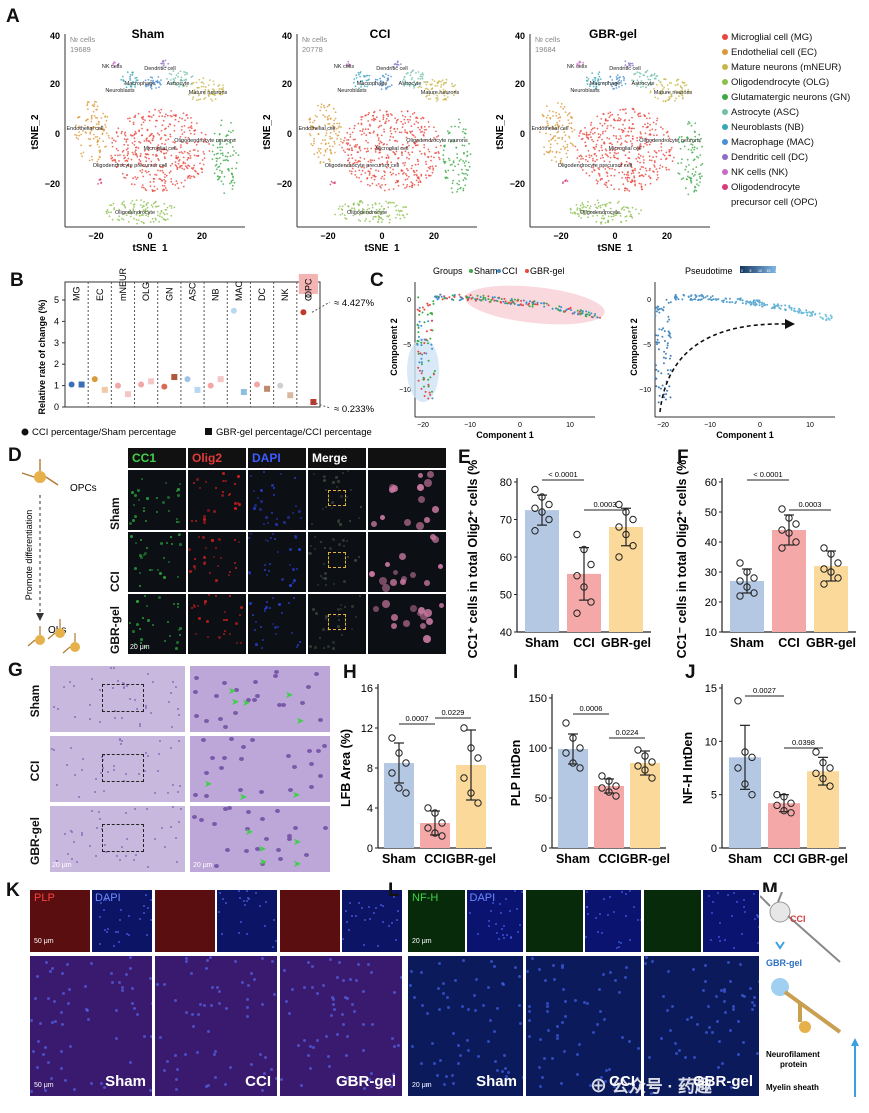  What do you see at coordinates (517, 184) in the screenshot?
I see `tsne-y-tick: −20` at bounding box center [517, 184].